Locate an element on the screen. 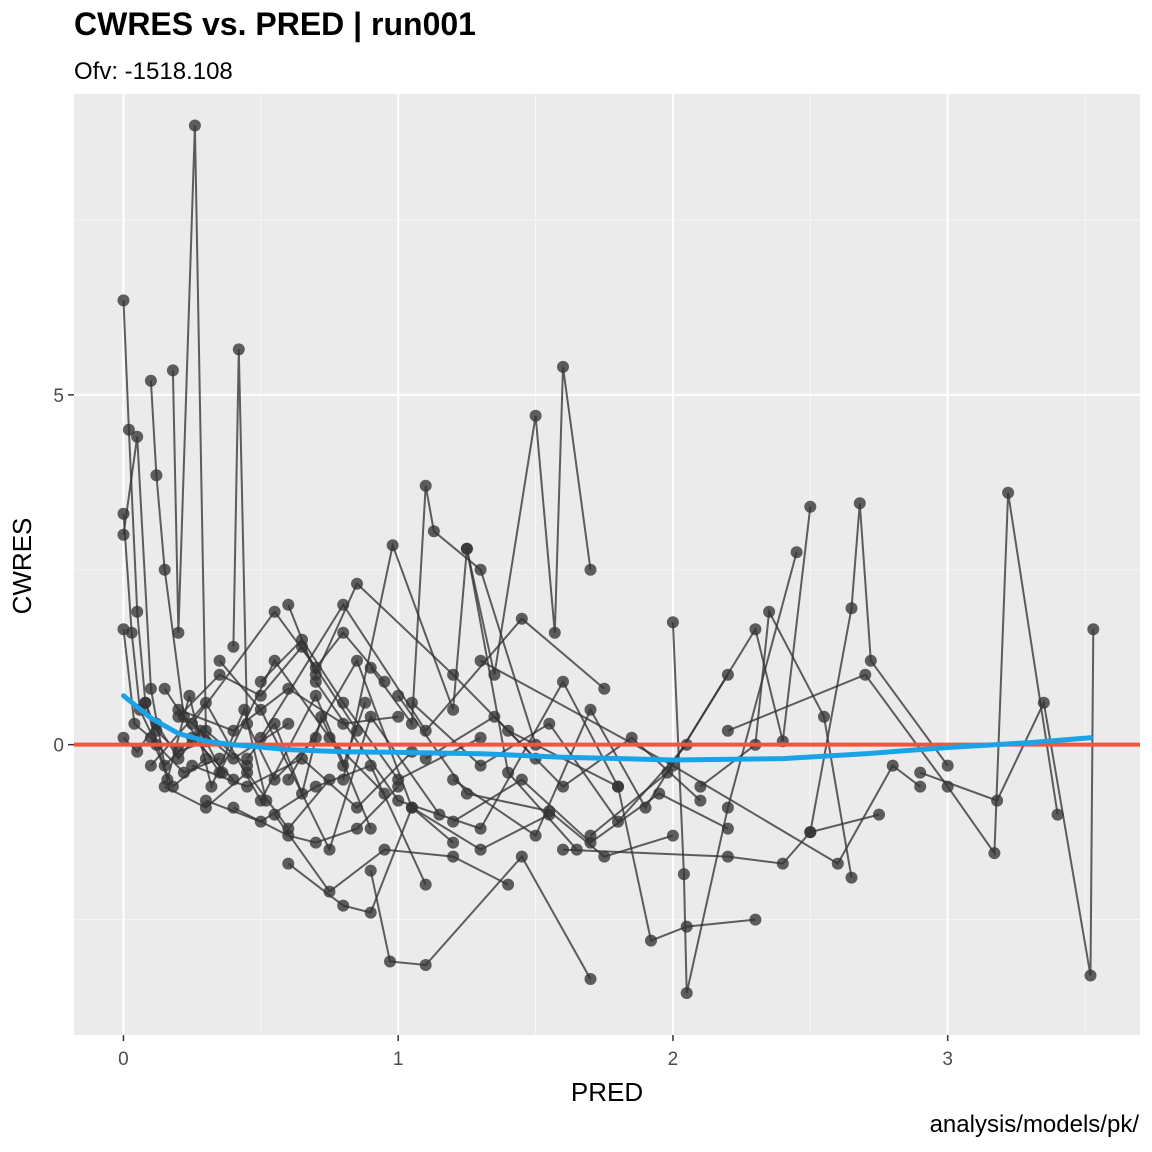  chart-subtitle: Ofv: -1518.108 is located at coordinates (153, 71).